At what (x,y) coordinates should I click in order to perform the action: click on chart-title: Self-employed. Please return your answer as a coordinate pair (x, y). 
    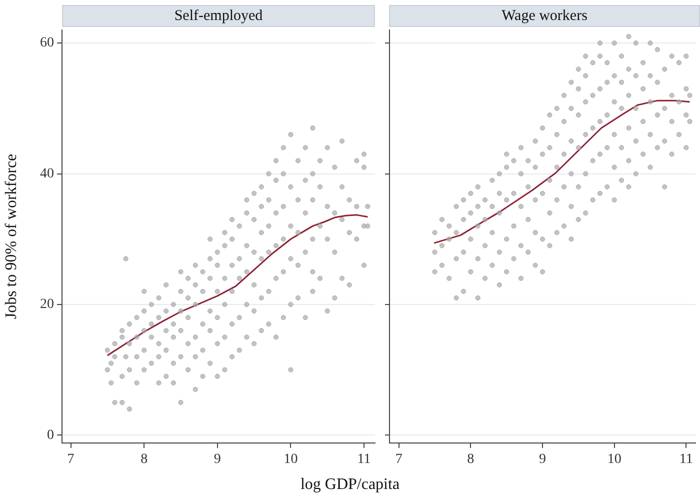
    Looking at the image, I should click on (218, 16).